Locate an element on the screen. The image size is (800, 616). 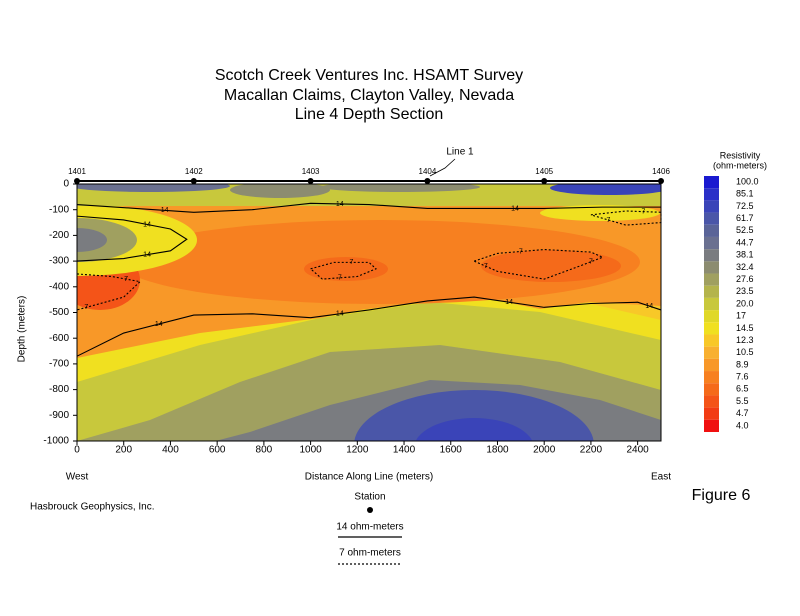
x-tick-label: 400 is located at coordinates (170, 450).